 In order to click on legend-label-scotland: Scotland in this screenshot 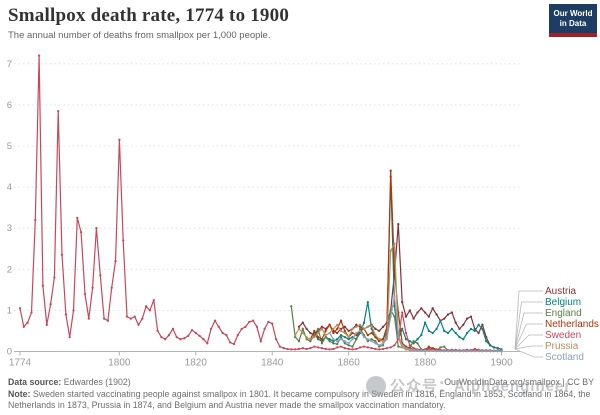, I will do `click(564, 357)`.